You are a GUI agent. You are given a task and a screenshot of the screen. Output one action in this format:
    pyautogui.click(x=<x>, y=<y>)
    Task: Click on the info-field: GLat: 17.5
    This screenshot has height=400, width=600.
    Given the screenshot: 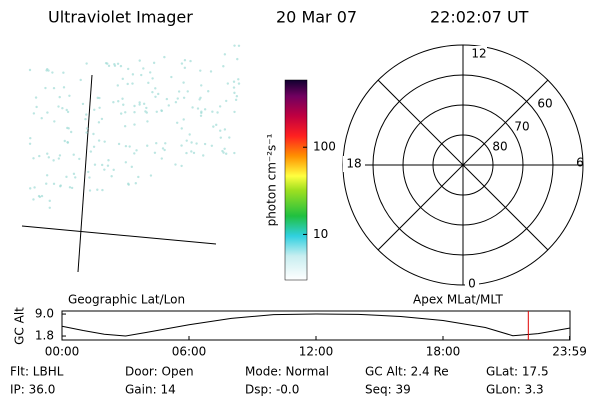 What is the action you would take?
    pyautogui.click(x=517, y=372)
    